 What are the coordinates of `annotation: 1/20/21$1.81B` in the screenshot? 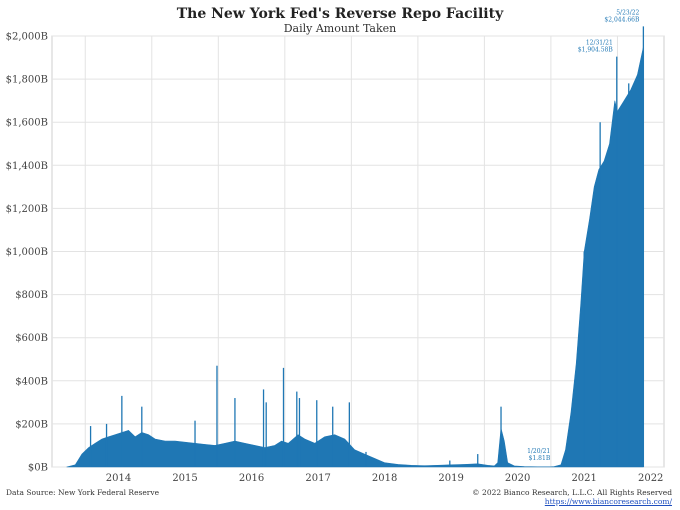 It's located at (539, 455).